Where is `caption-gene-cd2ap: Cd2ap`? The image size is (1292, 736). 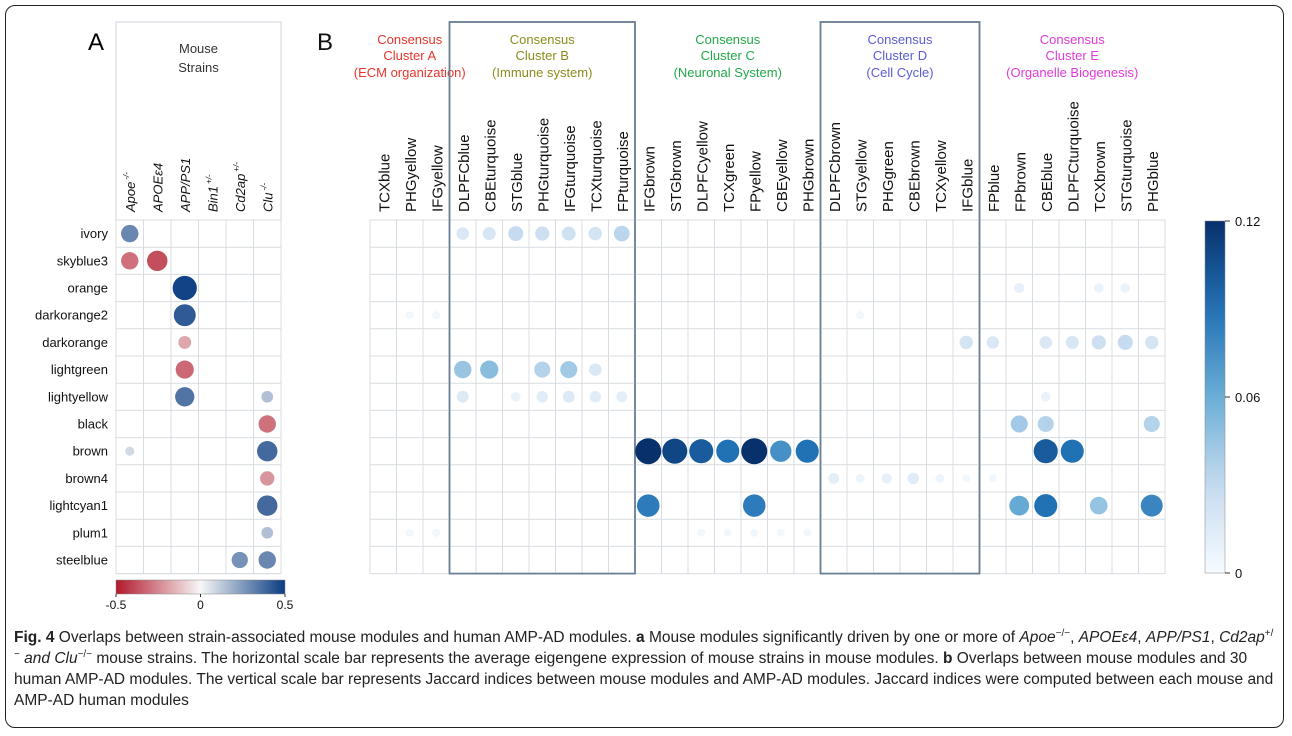 caption-gene-cd2ap: Cd2ap is located at coordinates (1242, 637).